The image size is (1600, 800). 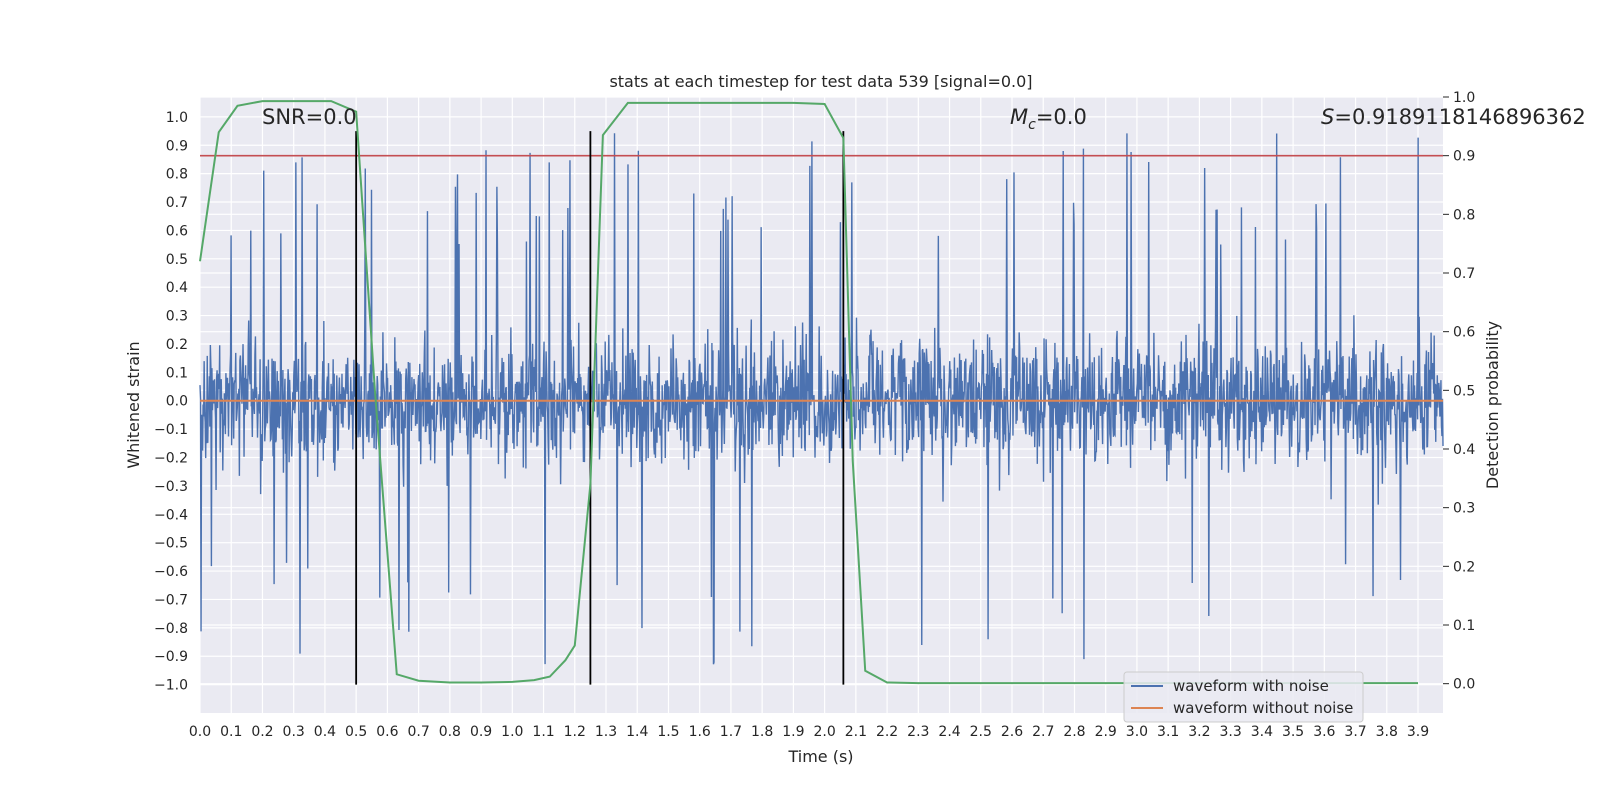 What do you see at coordinates (177, 231) in the screenshot?
I see `y-tick-label: 0.6` at bounding box center [177, 231].